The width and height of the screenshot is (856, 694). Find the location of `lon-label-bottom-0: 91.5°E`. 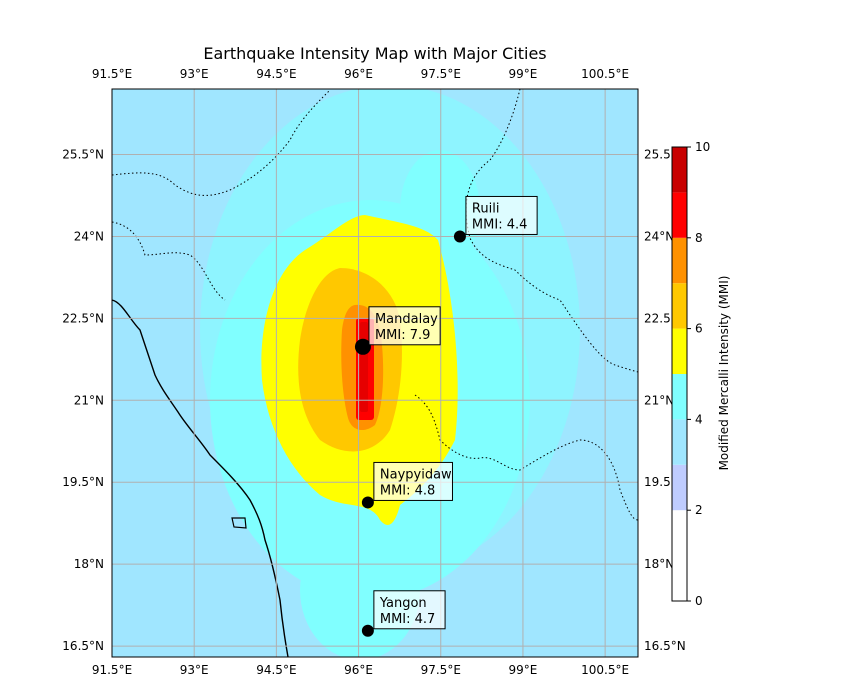

lon-label-bottom-0: 91.5°E is located at coordinates (112, 670).